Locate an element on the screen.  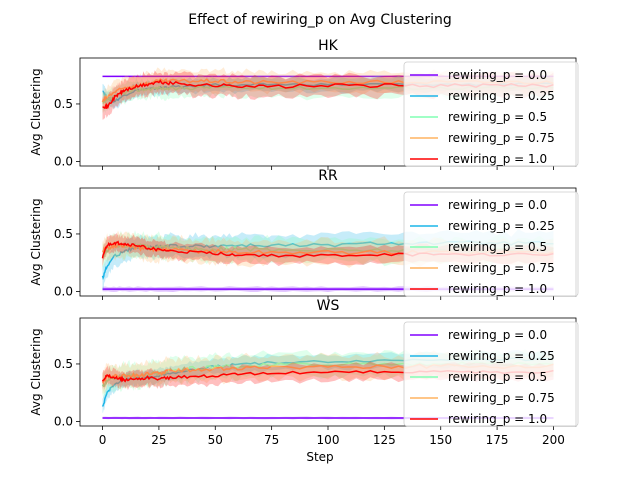
x-tick-label: 75 is located at coordinates (271, 440).